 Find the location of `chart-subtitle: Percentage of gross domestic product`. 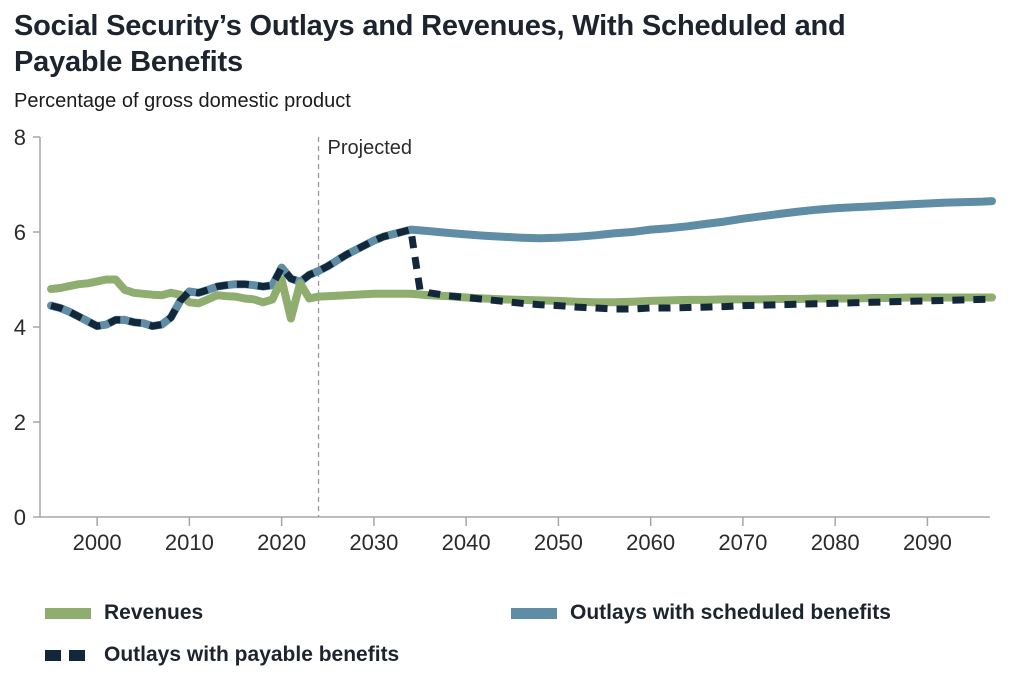

chart-subtitle: Percentage of gross domestic product is located at coordinates (182, 101).